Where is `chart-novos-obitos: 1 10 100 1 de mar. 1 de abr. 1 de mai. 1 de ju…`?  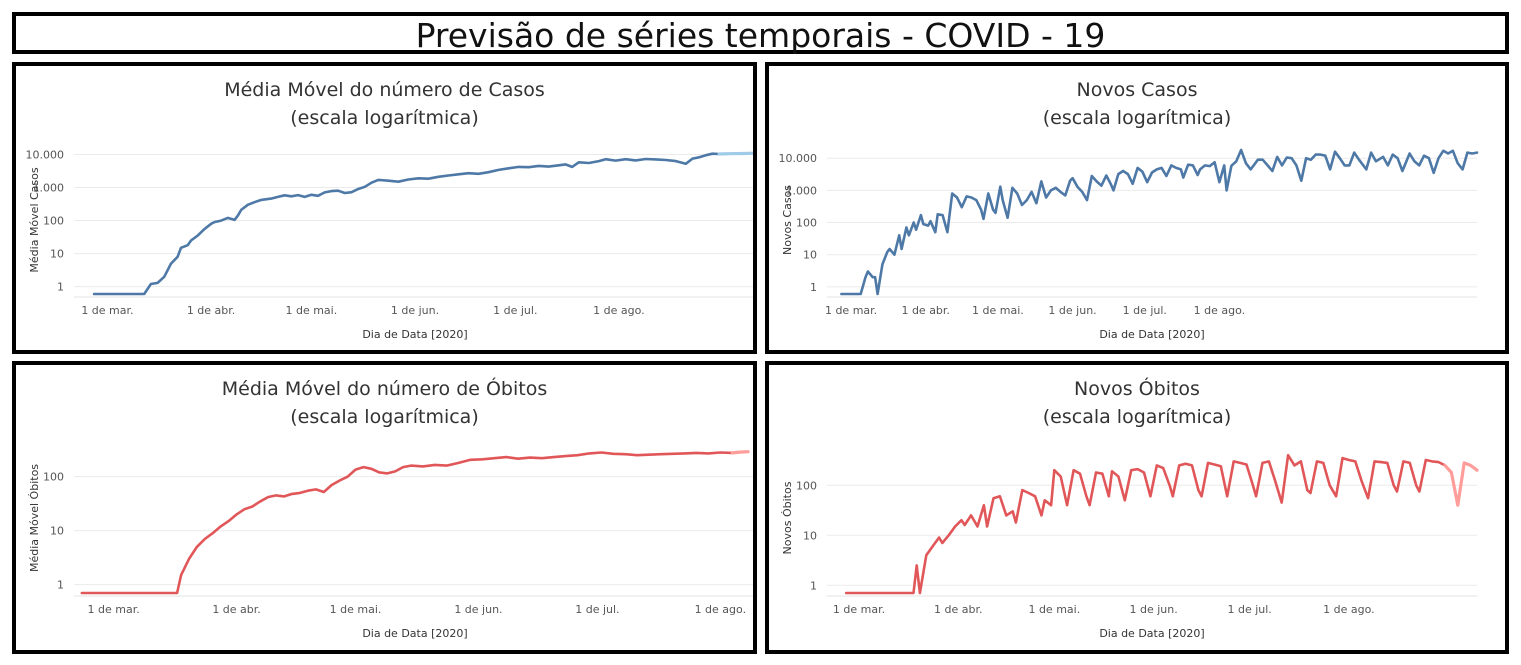 chart-novos-obitos: 1 10 100 1 de mar. 1 de abr. 1 de mai. 1 de ju… is located at coordinates (1130, 546).